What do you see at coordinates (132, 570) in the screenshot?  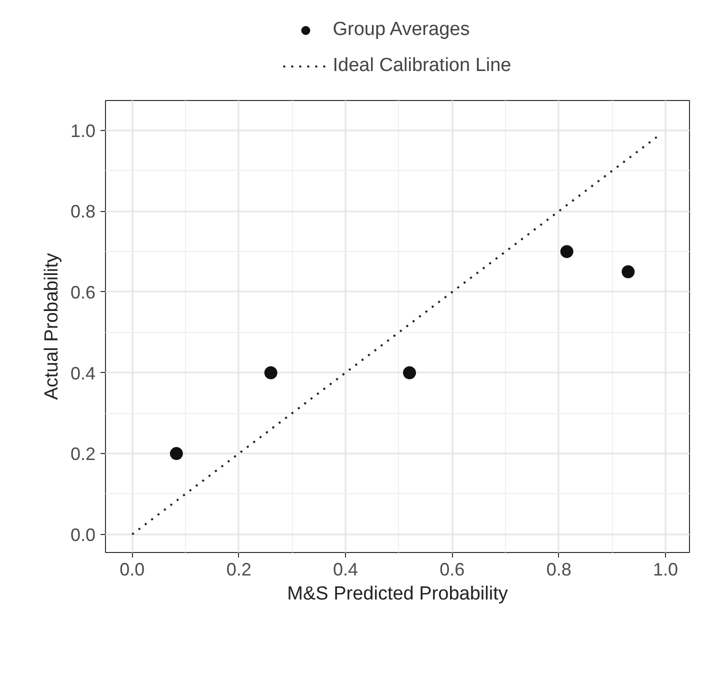 I see `x-tick-label: 0.0` at bounding box center [132, 570].